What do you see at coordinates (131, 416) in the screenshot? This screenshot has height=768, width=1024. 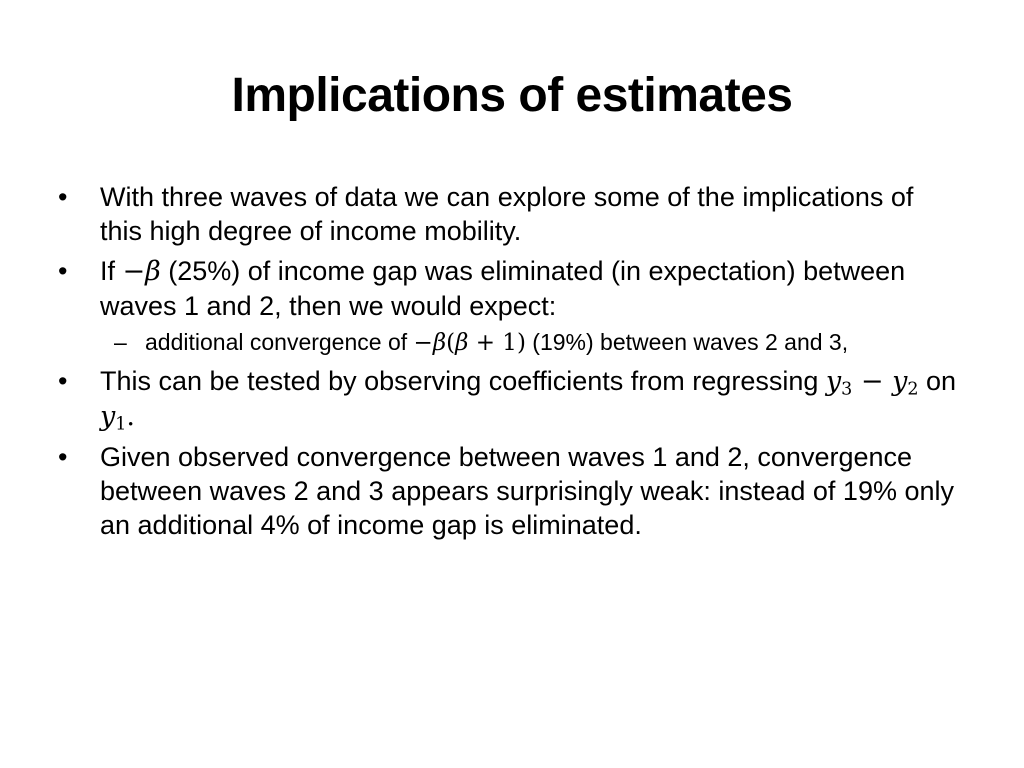 I see `math-period: .` at bounding box center [131, 416].